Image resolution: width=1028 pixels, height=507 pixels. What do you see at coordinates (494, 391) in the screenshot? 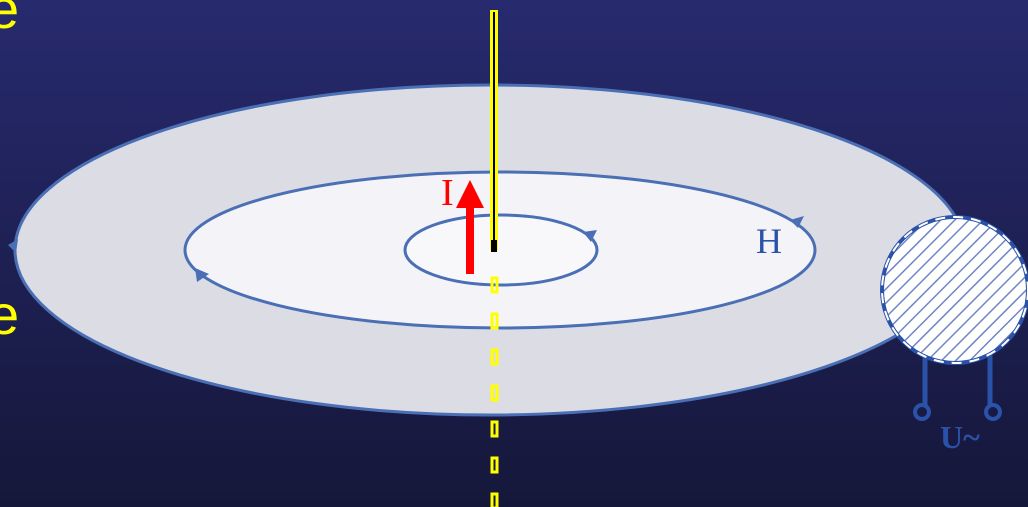
I see `wire-dashed` at bounding box center [494, 391].